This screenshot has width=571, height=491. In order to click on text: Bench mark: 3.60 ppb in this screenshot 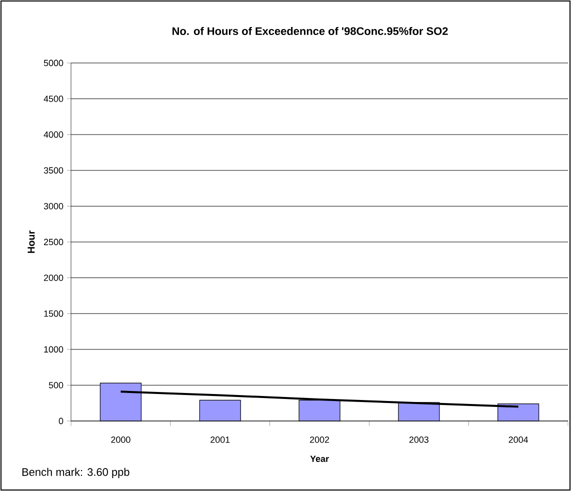, I will do `click(76, 473)`.